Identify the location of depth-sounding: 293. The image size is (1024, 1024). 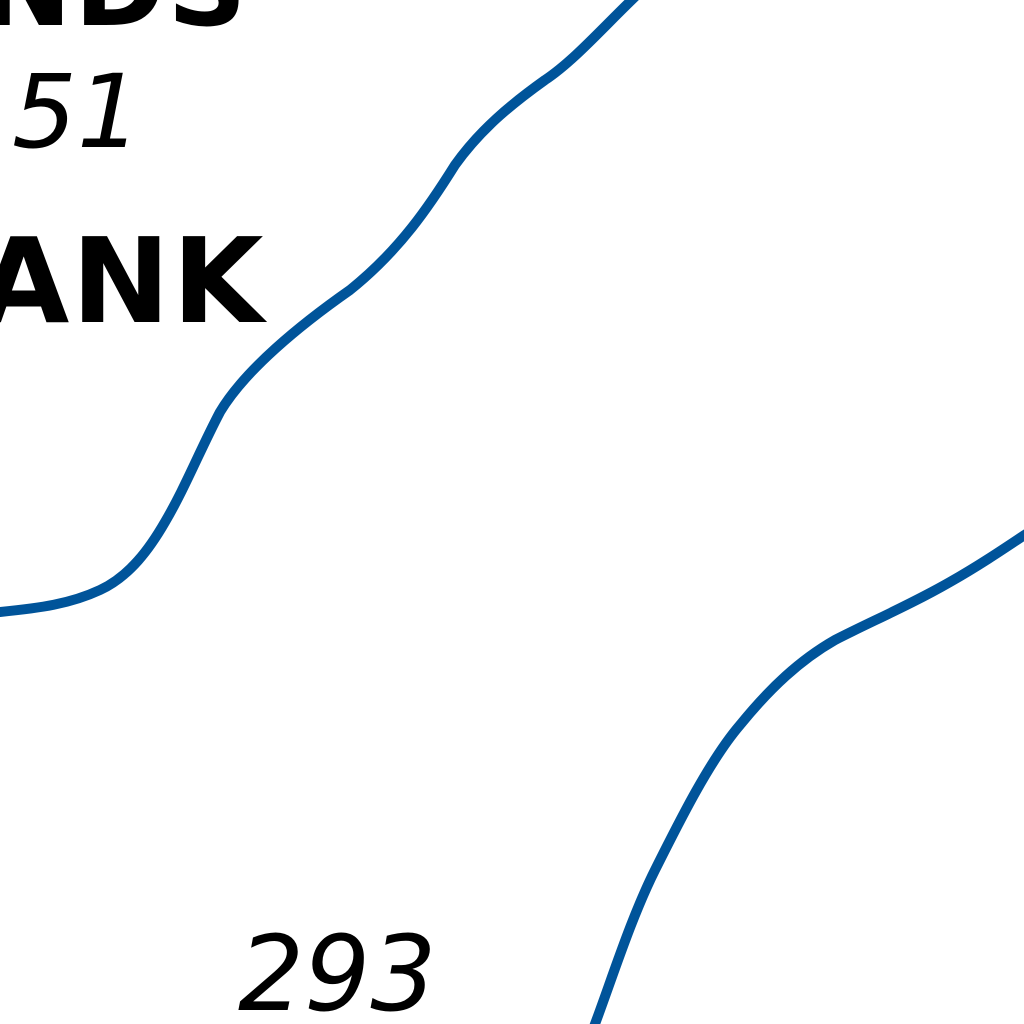
(337, 968).